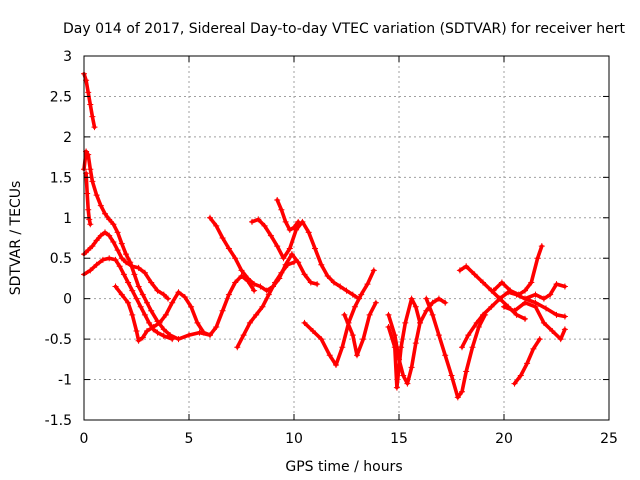 The width and height of the screenshot is (640, 480). I want to click on y-axis-label: SDTVAR / TECUs, so click(16, 238).